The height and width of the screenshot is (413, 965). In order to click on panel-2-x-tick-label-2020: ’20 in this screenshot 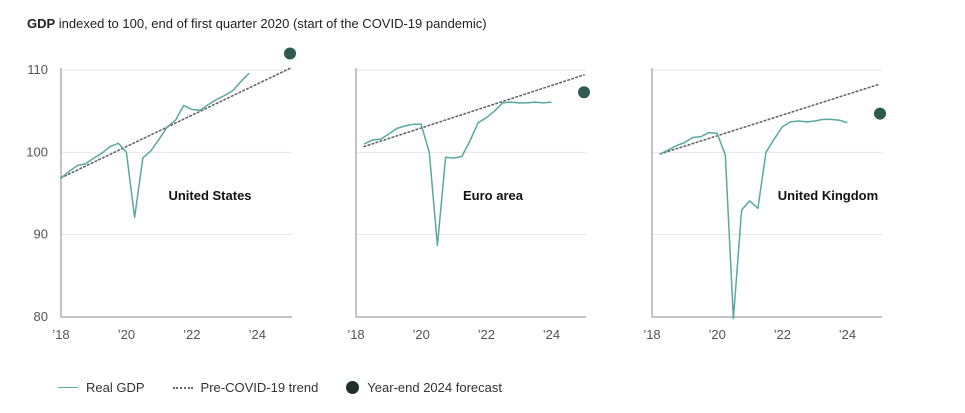, I will do `click(420, 334)`.